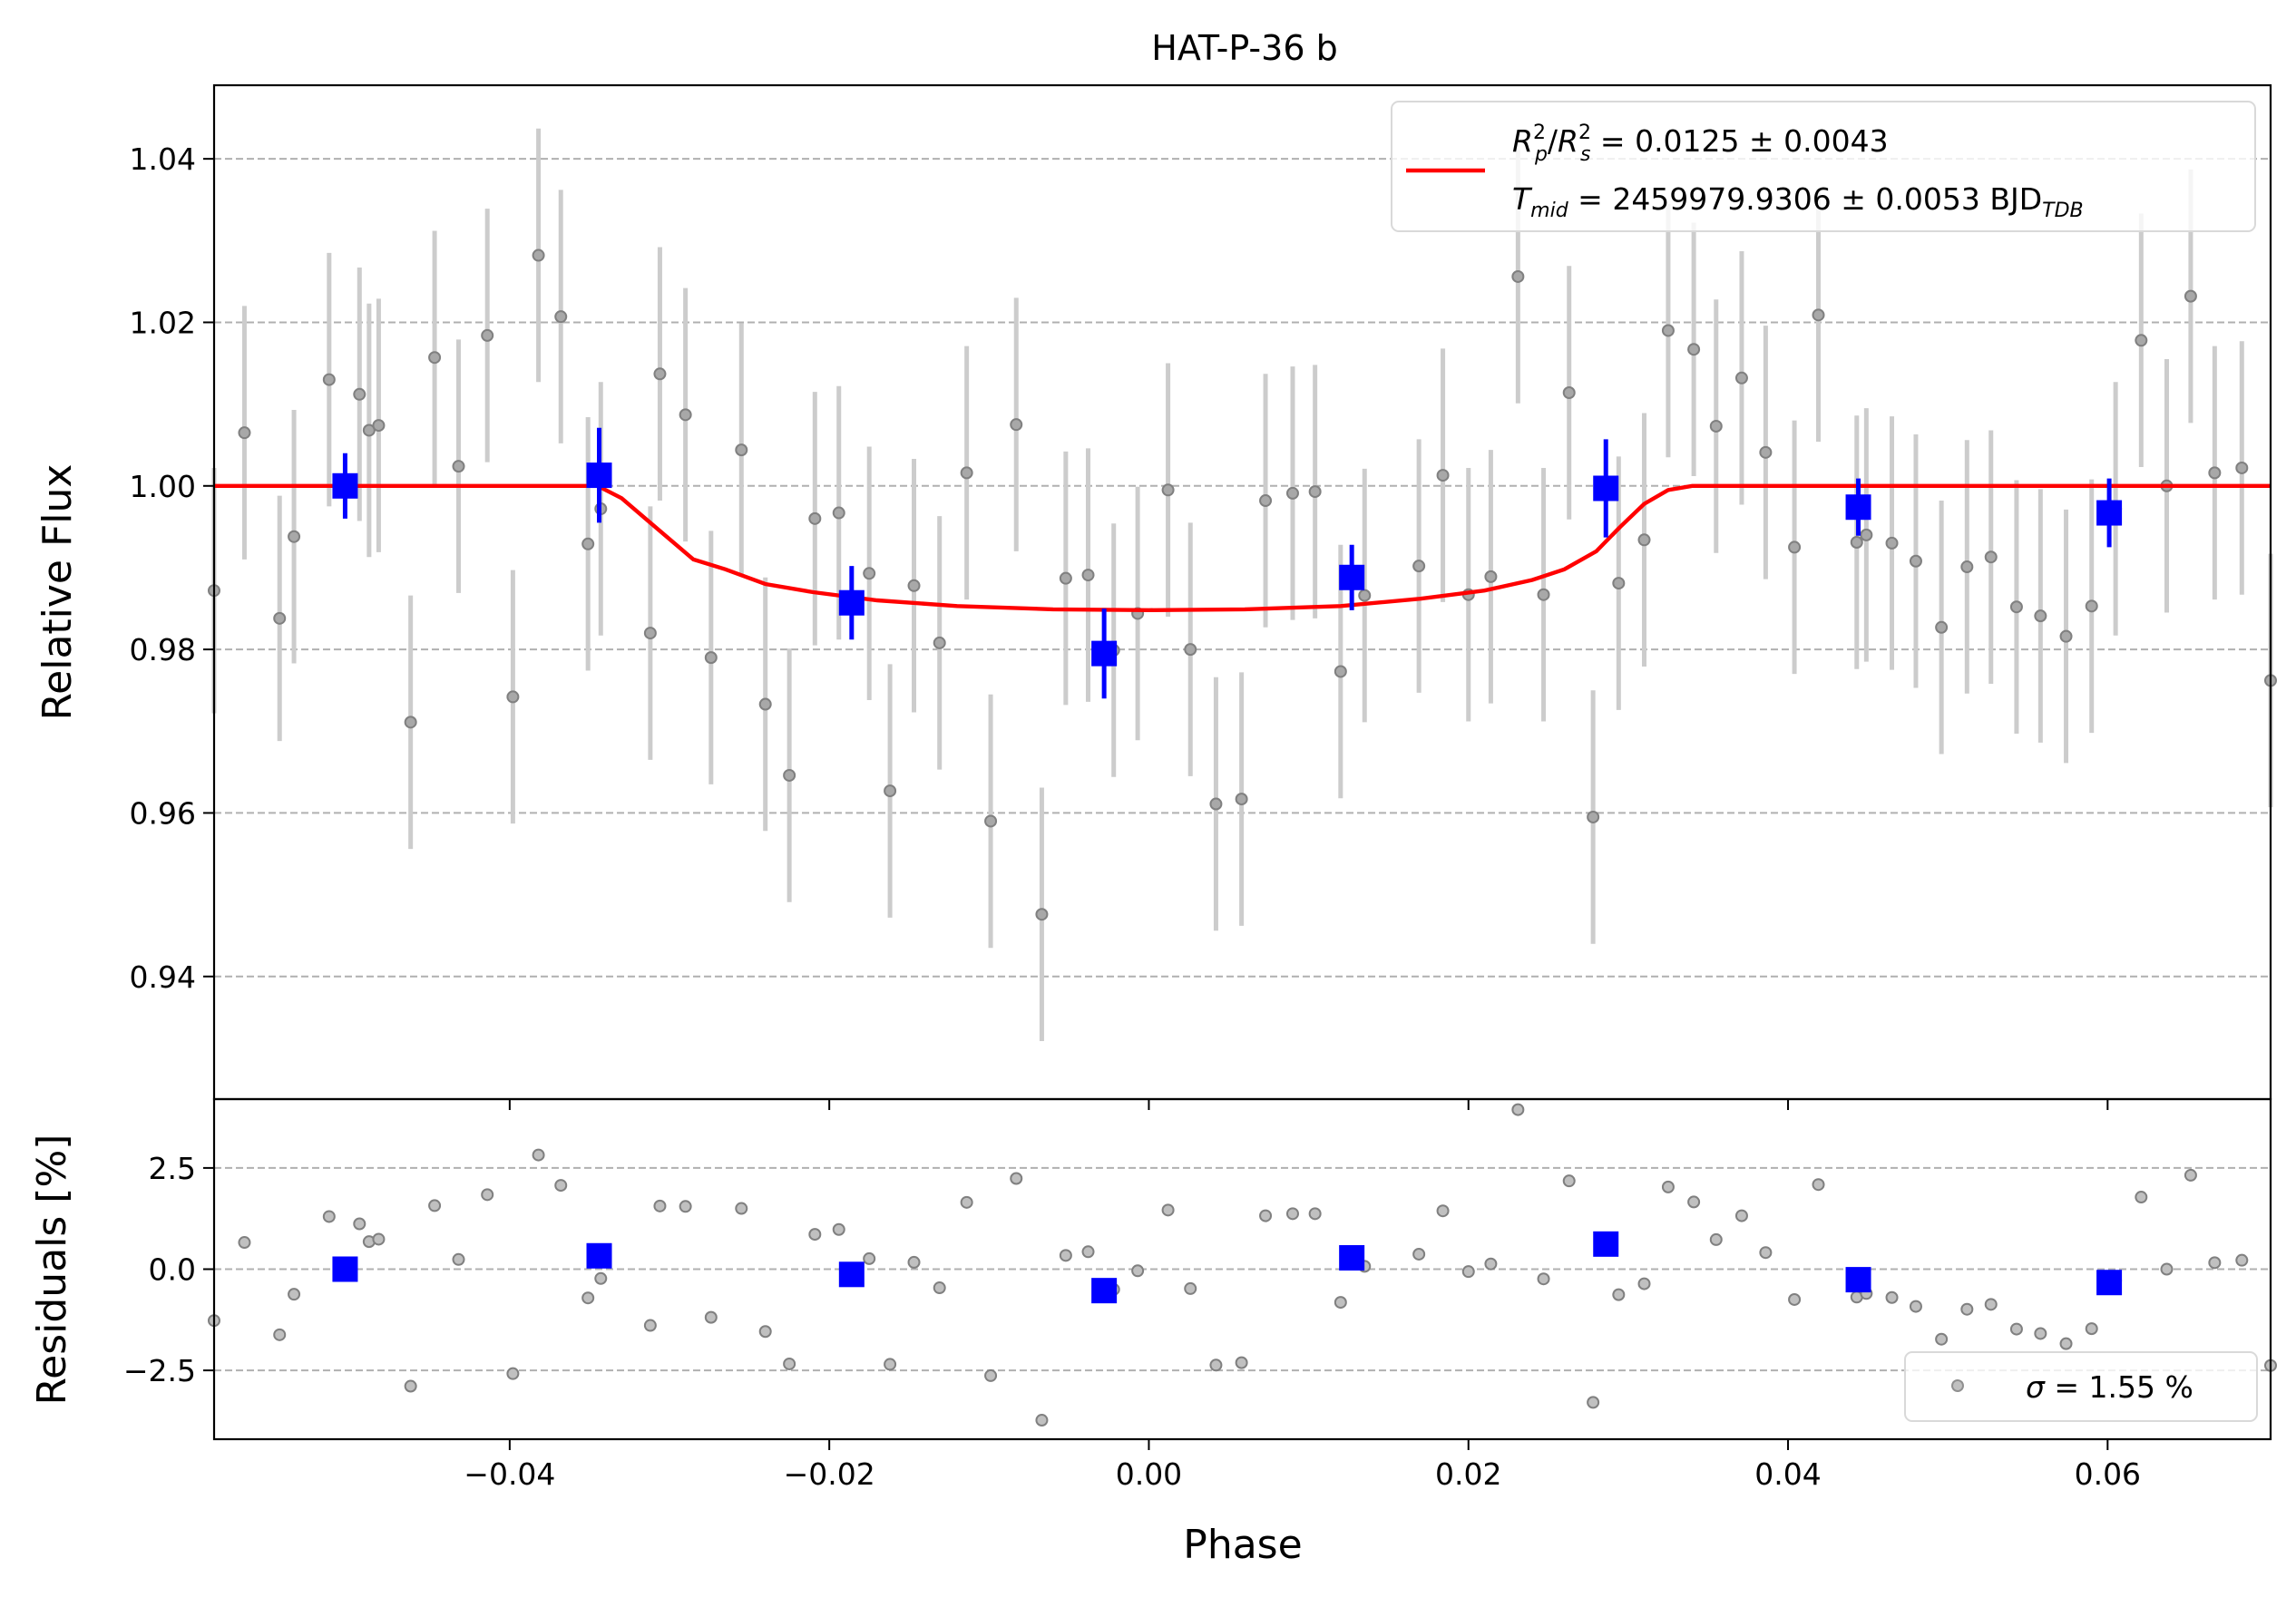 The image size is (2296, 1597). I want to click on residual-gridlines, so click(1243, 1269).